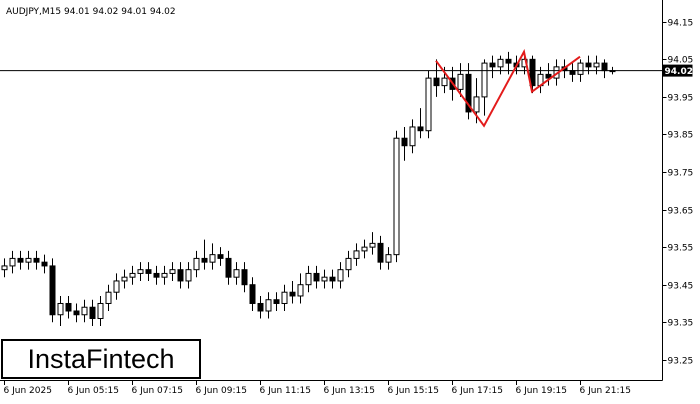 Image resolution: width=700 pixels, height=404 pixels. Describe the element at coordinates (157, 391) in the screenshot. I see `x-tick-label: 6 Jun 07:15` at that location.